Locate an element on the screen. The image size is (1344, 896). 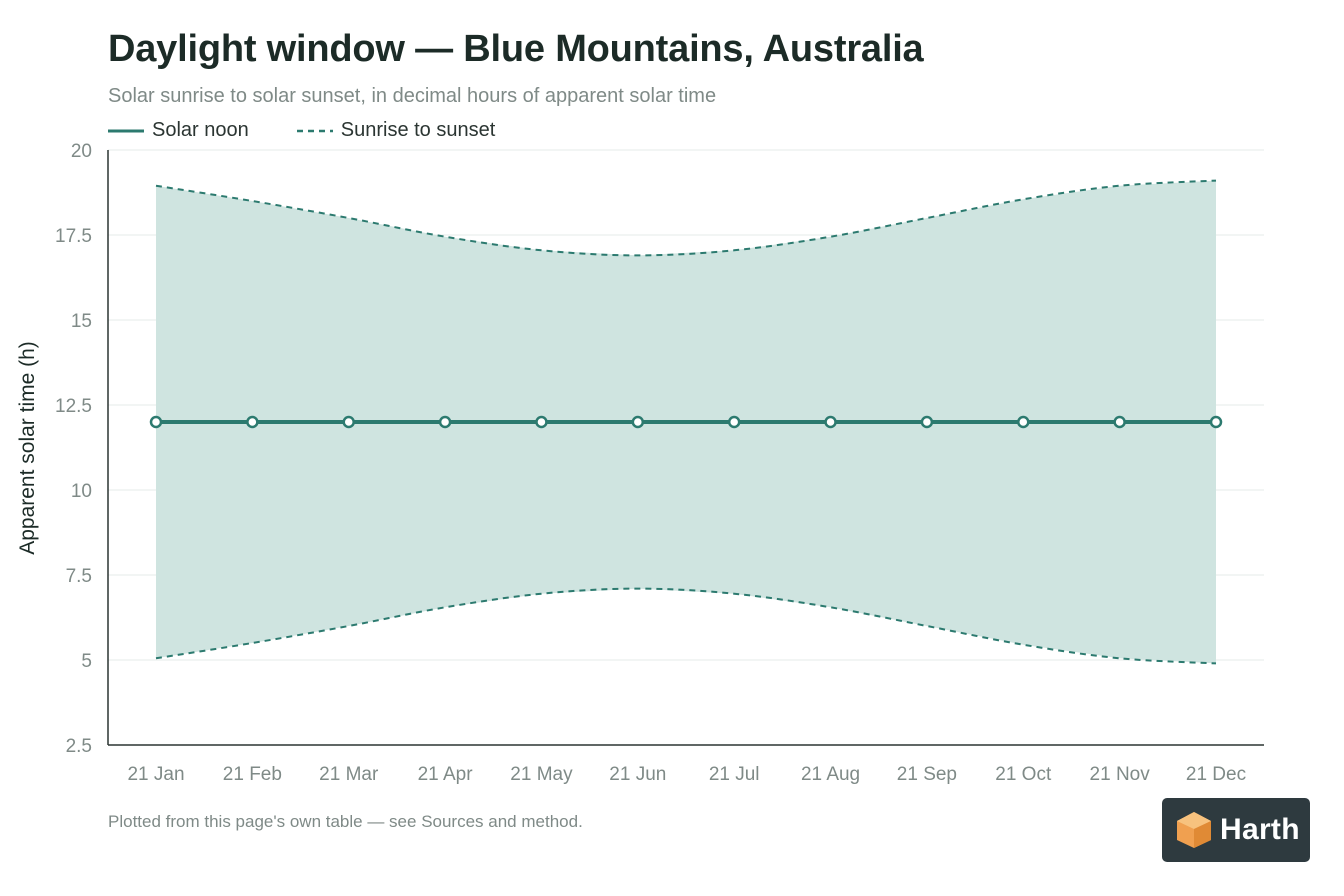
x-tick-label: 21 Jun is located at coordinates (637, 774).